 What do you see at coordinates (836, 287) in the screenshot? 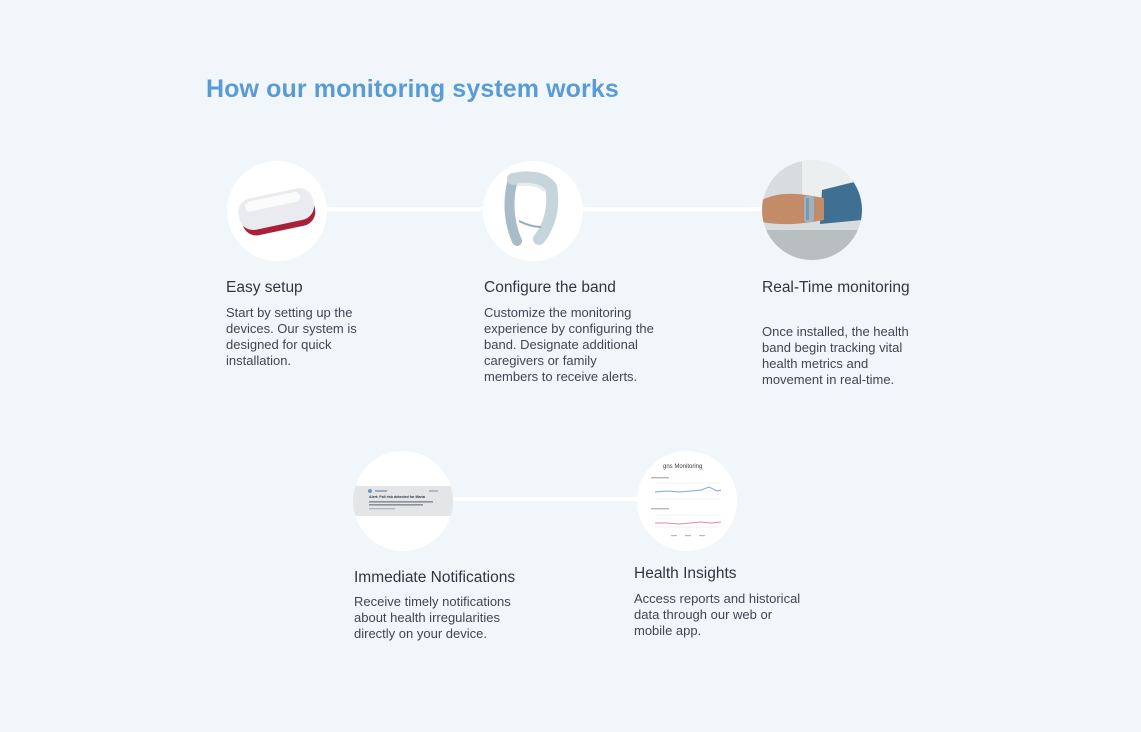
I see `step-title-real-time-monitoring: Real-Time monitoring` at bounding box center [836, 287].